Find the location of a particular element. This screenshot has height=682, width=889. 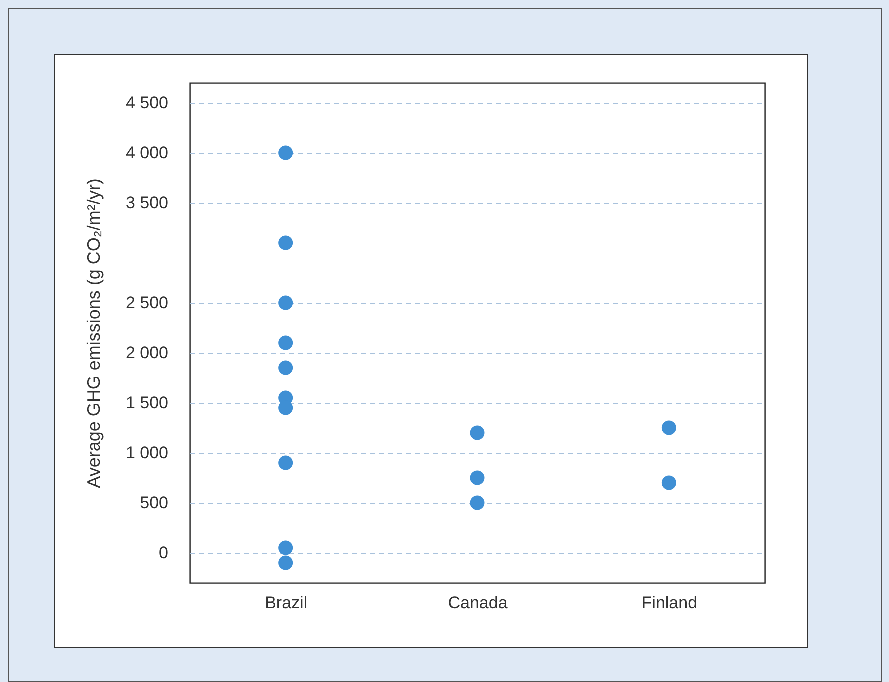

y-tick-label: 1 000 is located at coordinates (147, 453).